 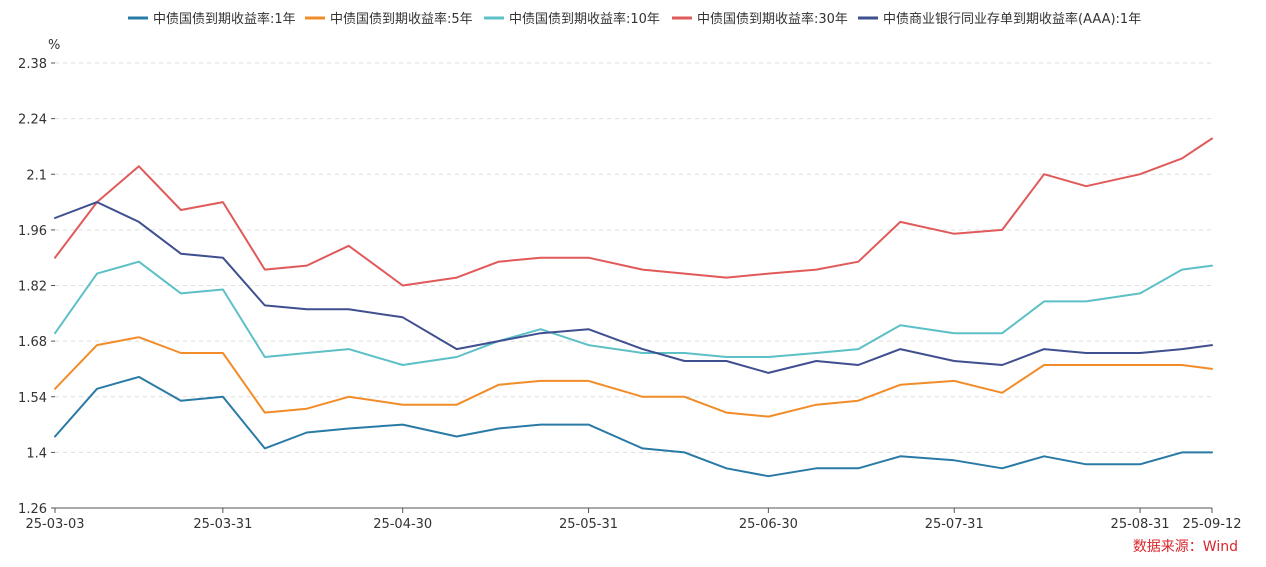 I want to click on legend-label: 中债国债到期收益率:5年, so click(x=401, y=19).